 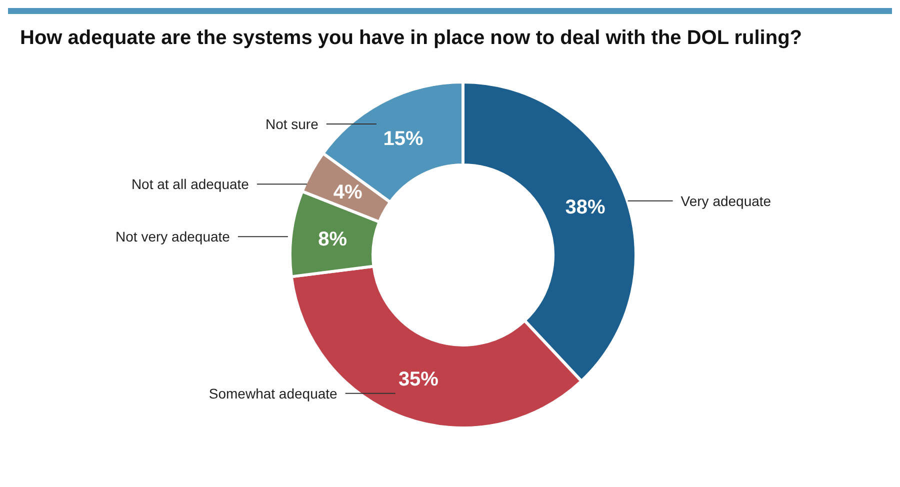 What do you see at coordinates (403, 139) in the screenshot?
I see `data-label: 15%` at bounding box center [403, 139].